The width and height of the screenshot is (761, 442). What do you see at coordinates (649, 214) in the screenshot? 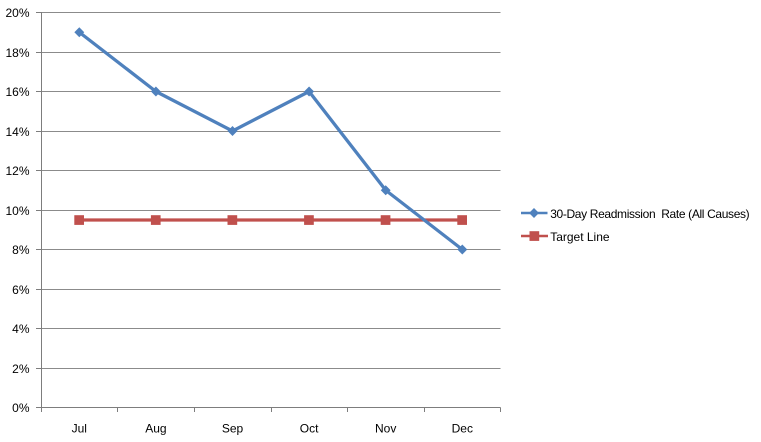
I see `svg-text:30-Day Readmission Rate (All: 30-Day Readmission Rate (All Causes)` at bounding box center [649, 214].